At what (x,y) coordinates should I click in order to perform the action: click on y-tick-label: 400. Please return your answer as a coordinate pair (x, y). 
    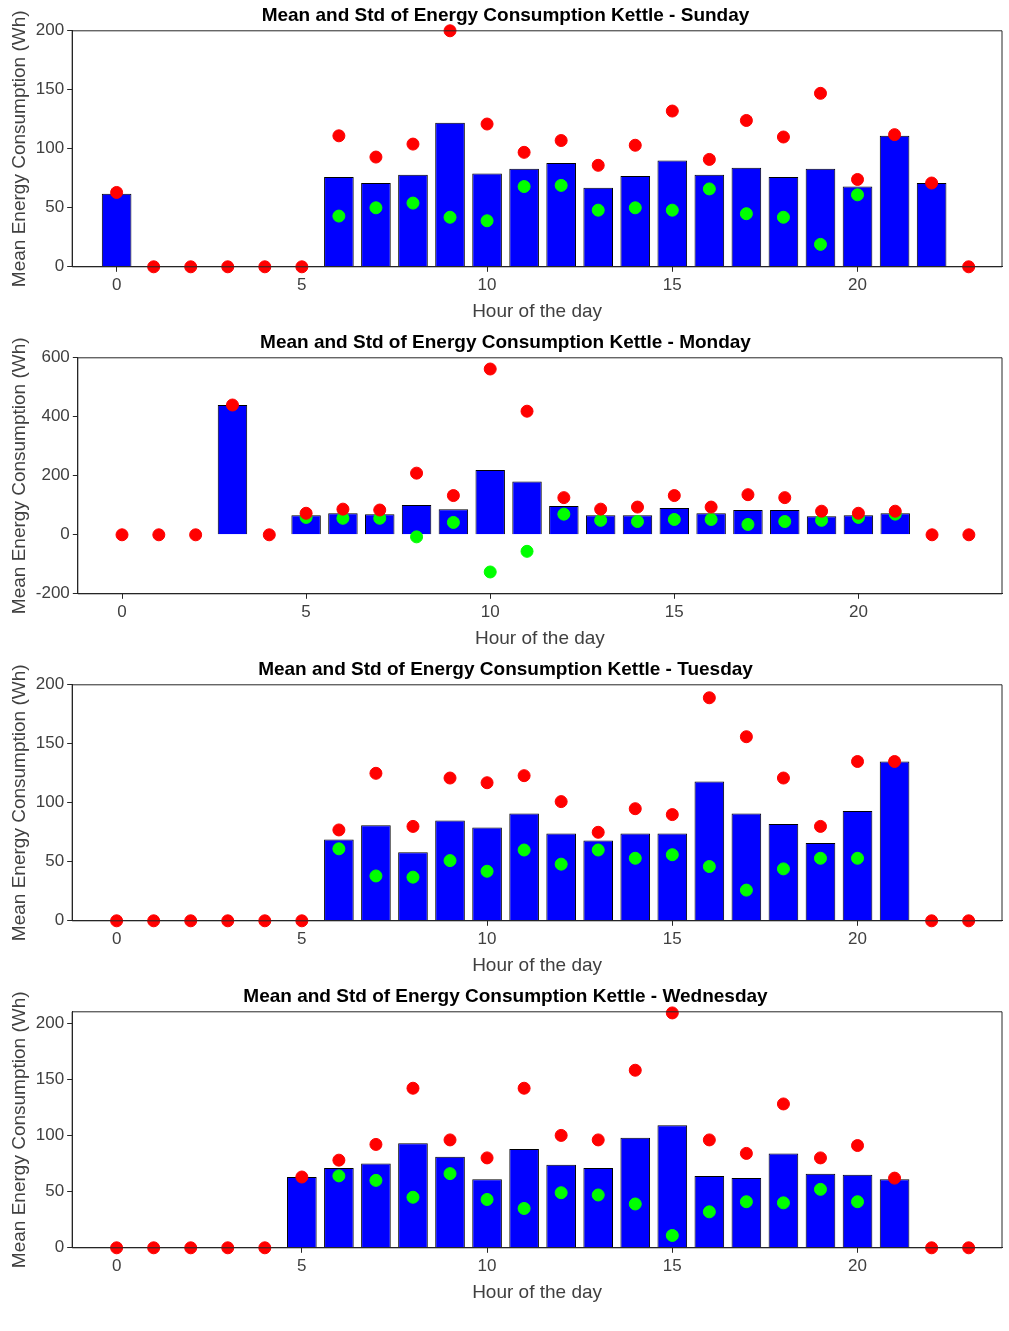
    Looking at the image, I should click on (55, 416).